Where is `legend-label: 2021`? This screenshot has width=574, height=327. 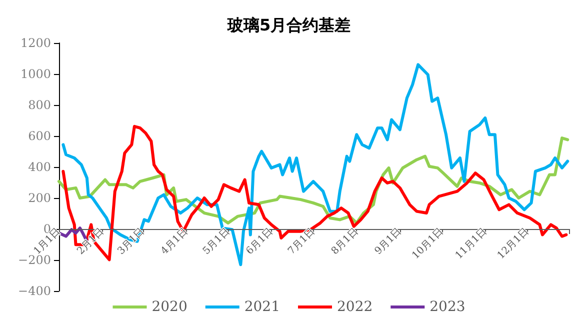 legend-label: 2021 is located at coordinates (262, 307).